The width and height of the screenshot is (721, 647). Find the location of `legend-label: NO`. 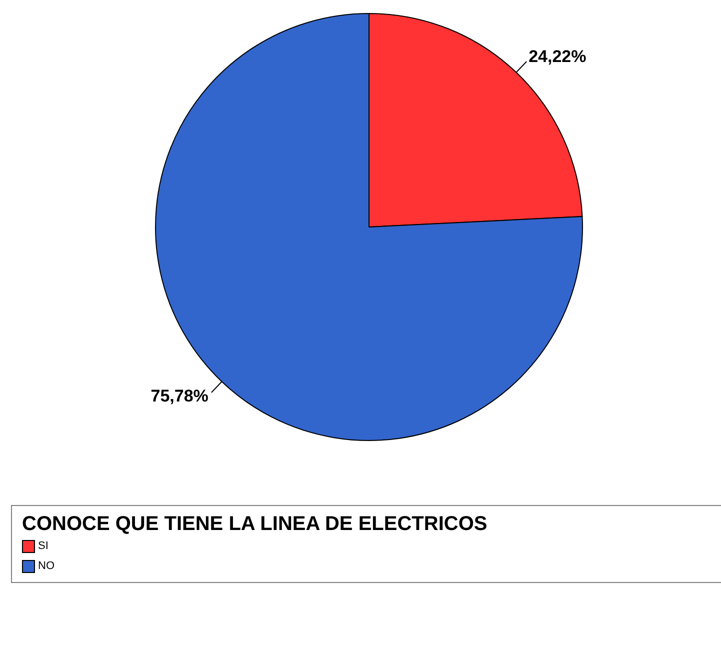

legend-label: NO is located at coordinates (46, 566).